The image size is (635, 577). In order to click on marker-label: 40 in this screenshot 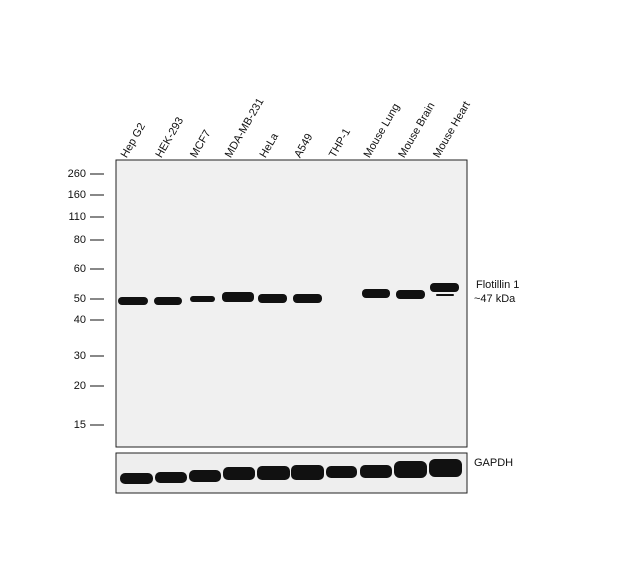, I will do `click(80, 320)`.